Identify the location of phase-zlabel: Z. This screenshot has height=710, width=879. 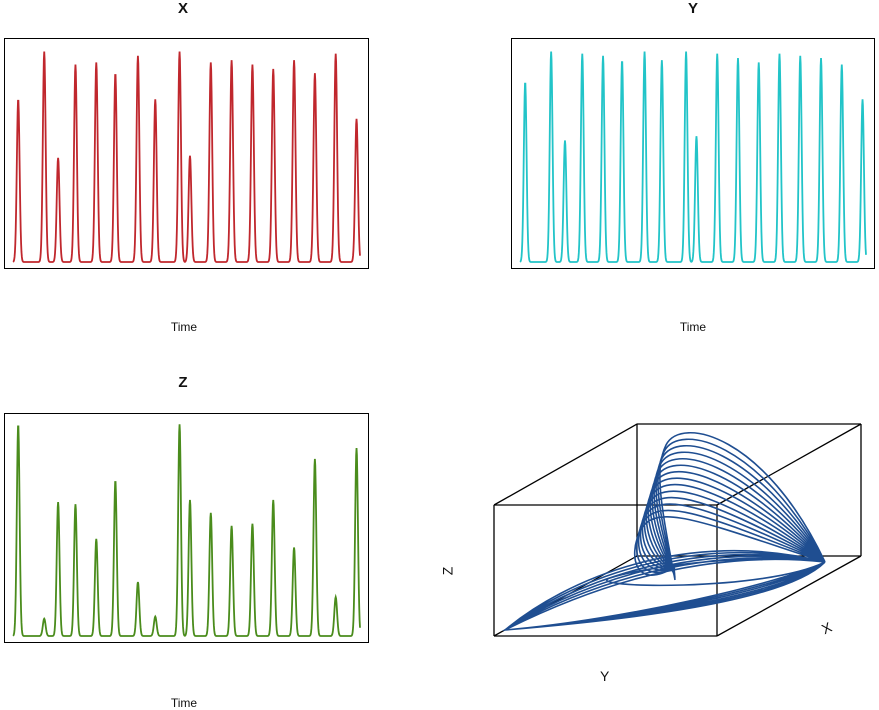
(447, 571).